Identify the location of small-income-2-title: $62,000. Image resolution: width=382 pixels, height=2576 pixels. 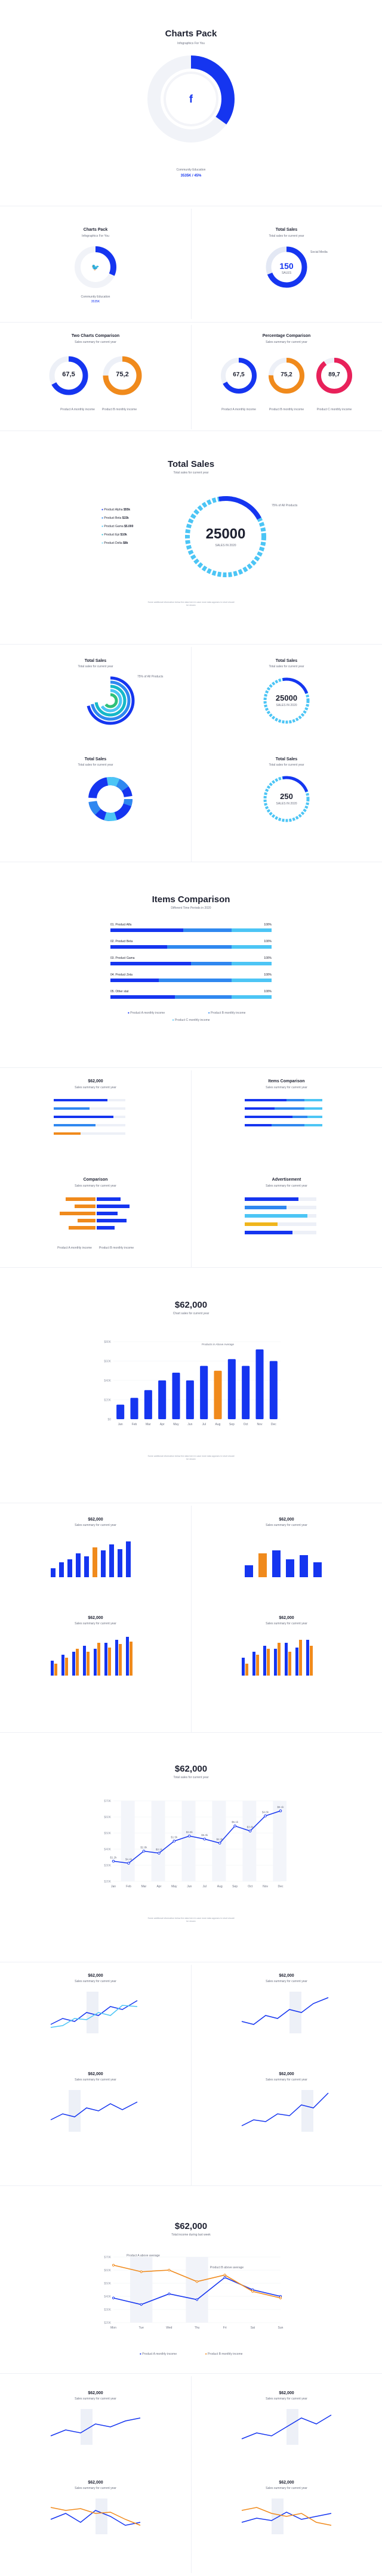
(286, 2393).